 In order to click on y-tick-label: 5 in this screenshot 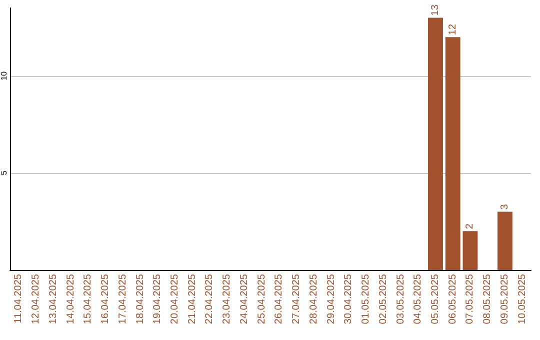, I will do `click(4, 173)`.